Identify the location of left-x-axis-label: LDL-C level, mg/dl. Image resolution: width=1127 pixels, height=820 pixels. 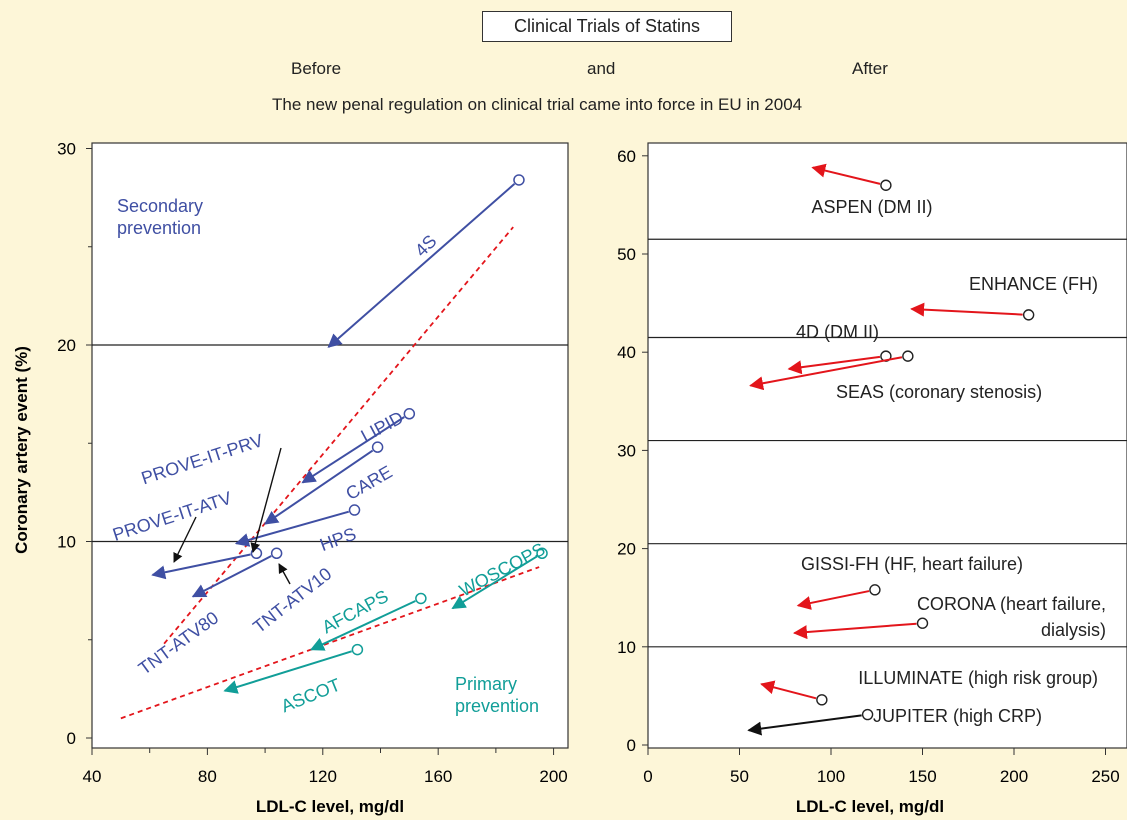
(330, 806).